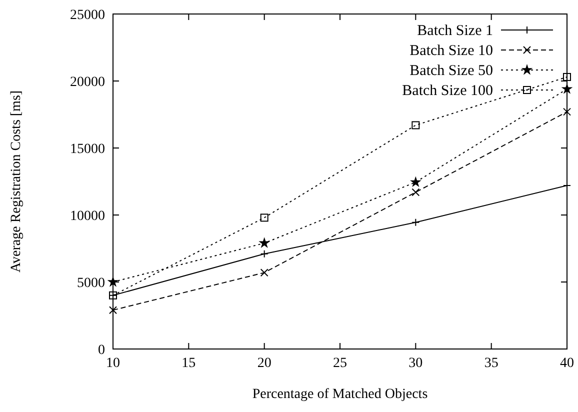  I want to click on legend-label: Batch Size 50, so click(451, 71).